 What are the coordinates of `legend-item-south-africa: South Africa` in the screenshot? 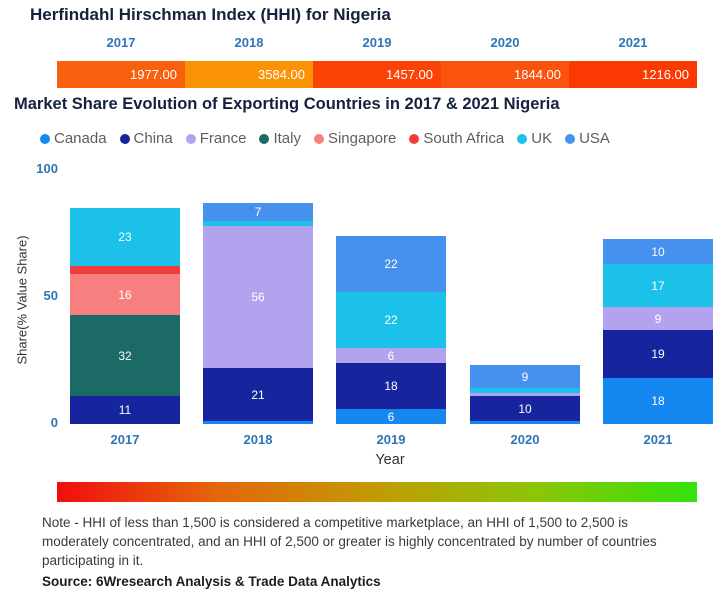 It's located at (456, 138).